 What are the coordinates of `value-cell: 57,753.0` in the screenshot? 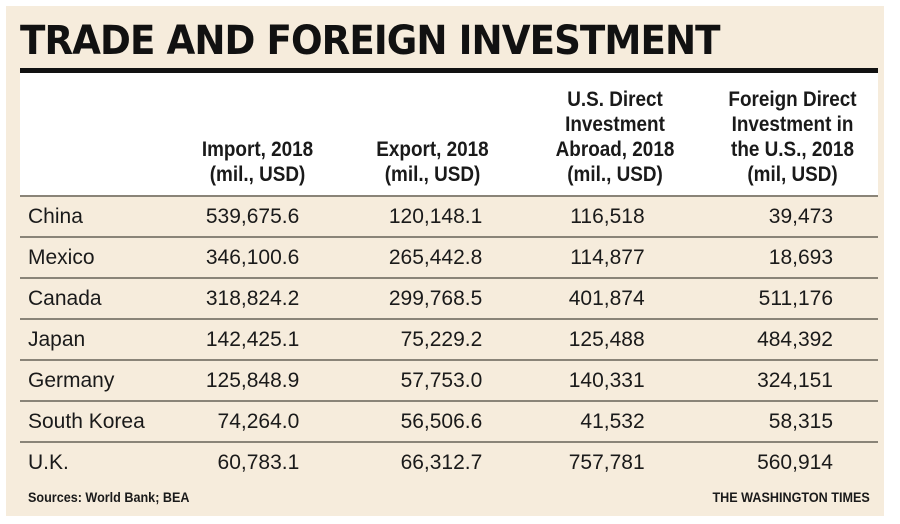 It's located at (418, 380).